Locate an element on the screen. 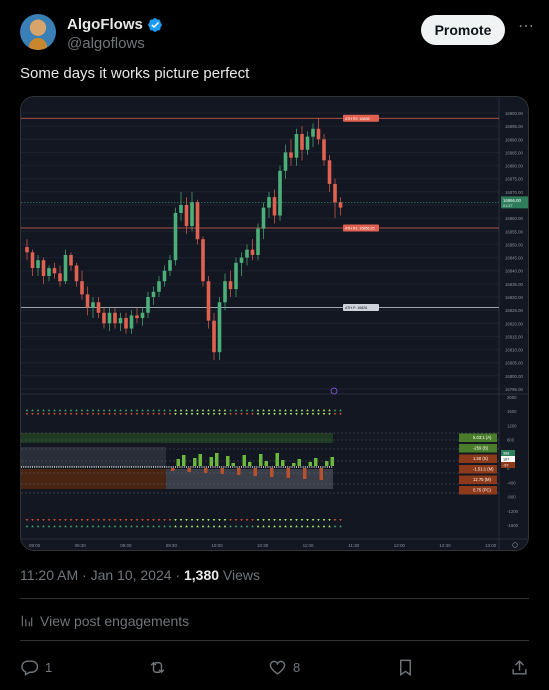 This screenshot has height=690, width=549. reply-button: 1 is located at coordinates (36, 667).